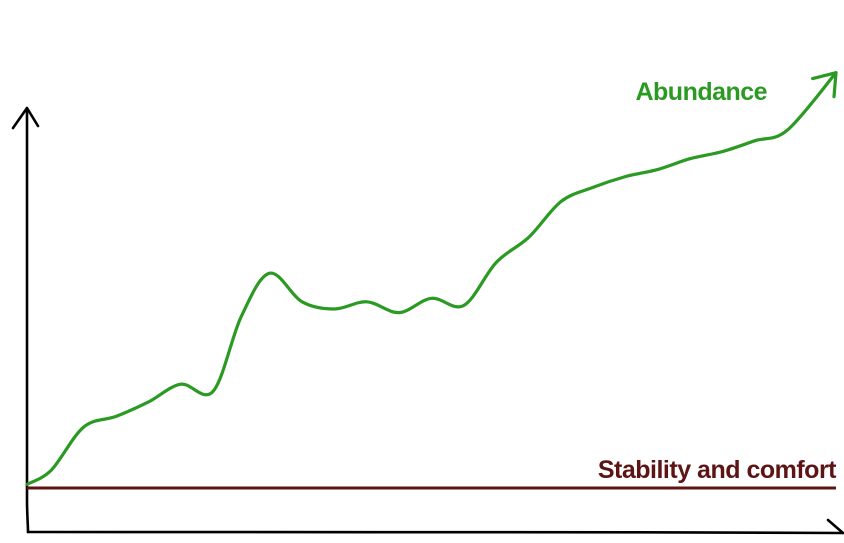 This screenshot has height=543, width=844. I want to click on y-axis-line, so click(27, 321).